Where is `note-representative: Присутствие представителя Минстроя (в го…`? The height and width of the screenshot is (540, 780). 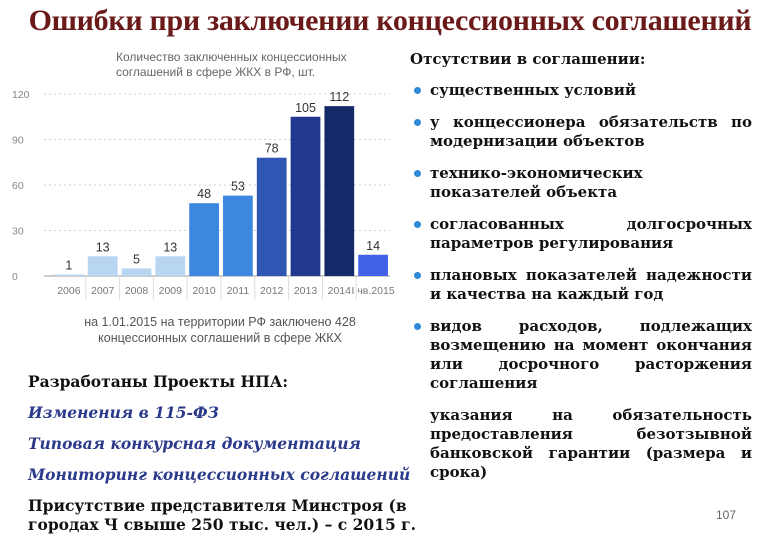
note-representative: Присутствие представителя Минстроя (в го… is located at coordinates (222, 515).